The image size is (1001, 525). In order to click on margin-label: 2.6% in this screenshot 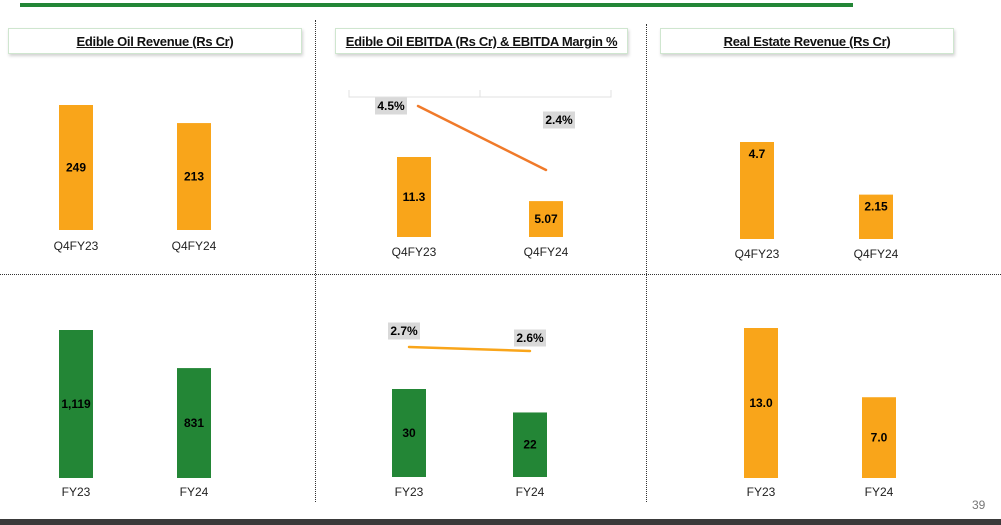, I will do `click(530, 338)`.